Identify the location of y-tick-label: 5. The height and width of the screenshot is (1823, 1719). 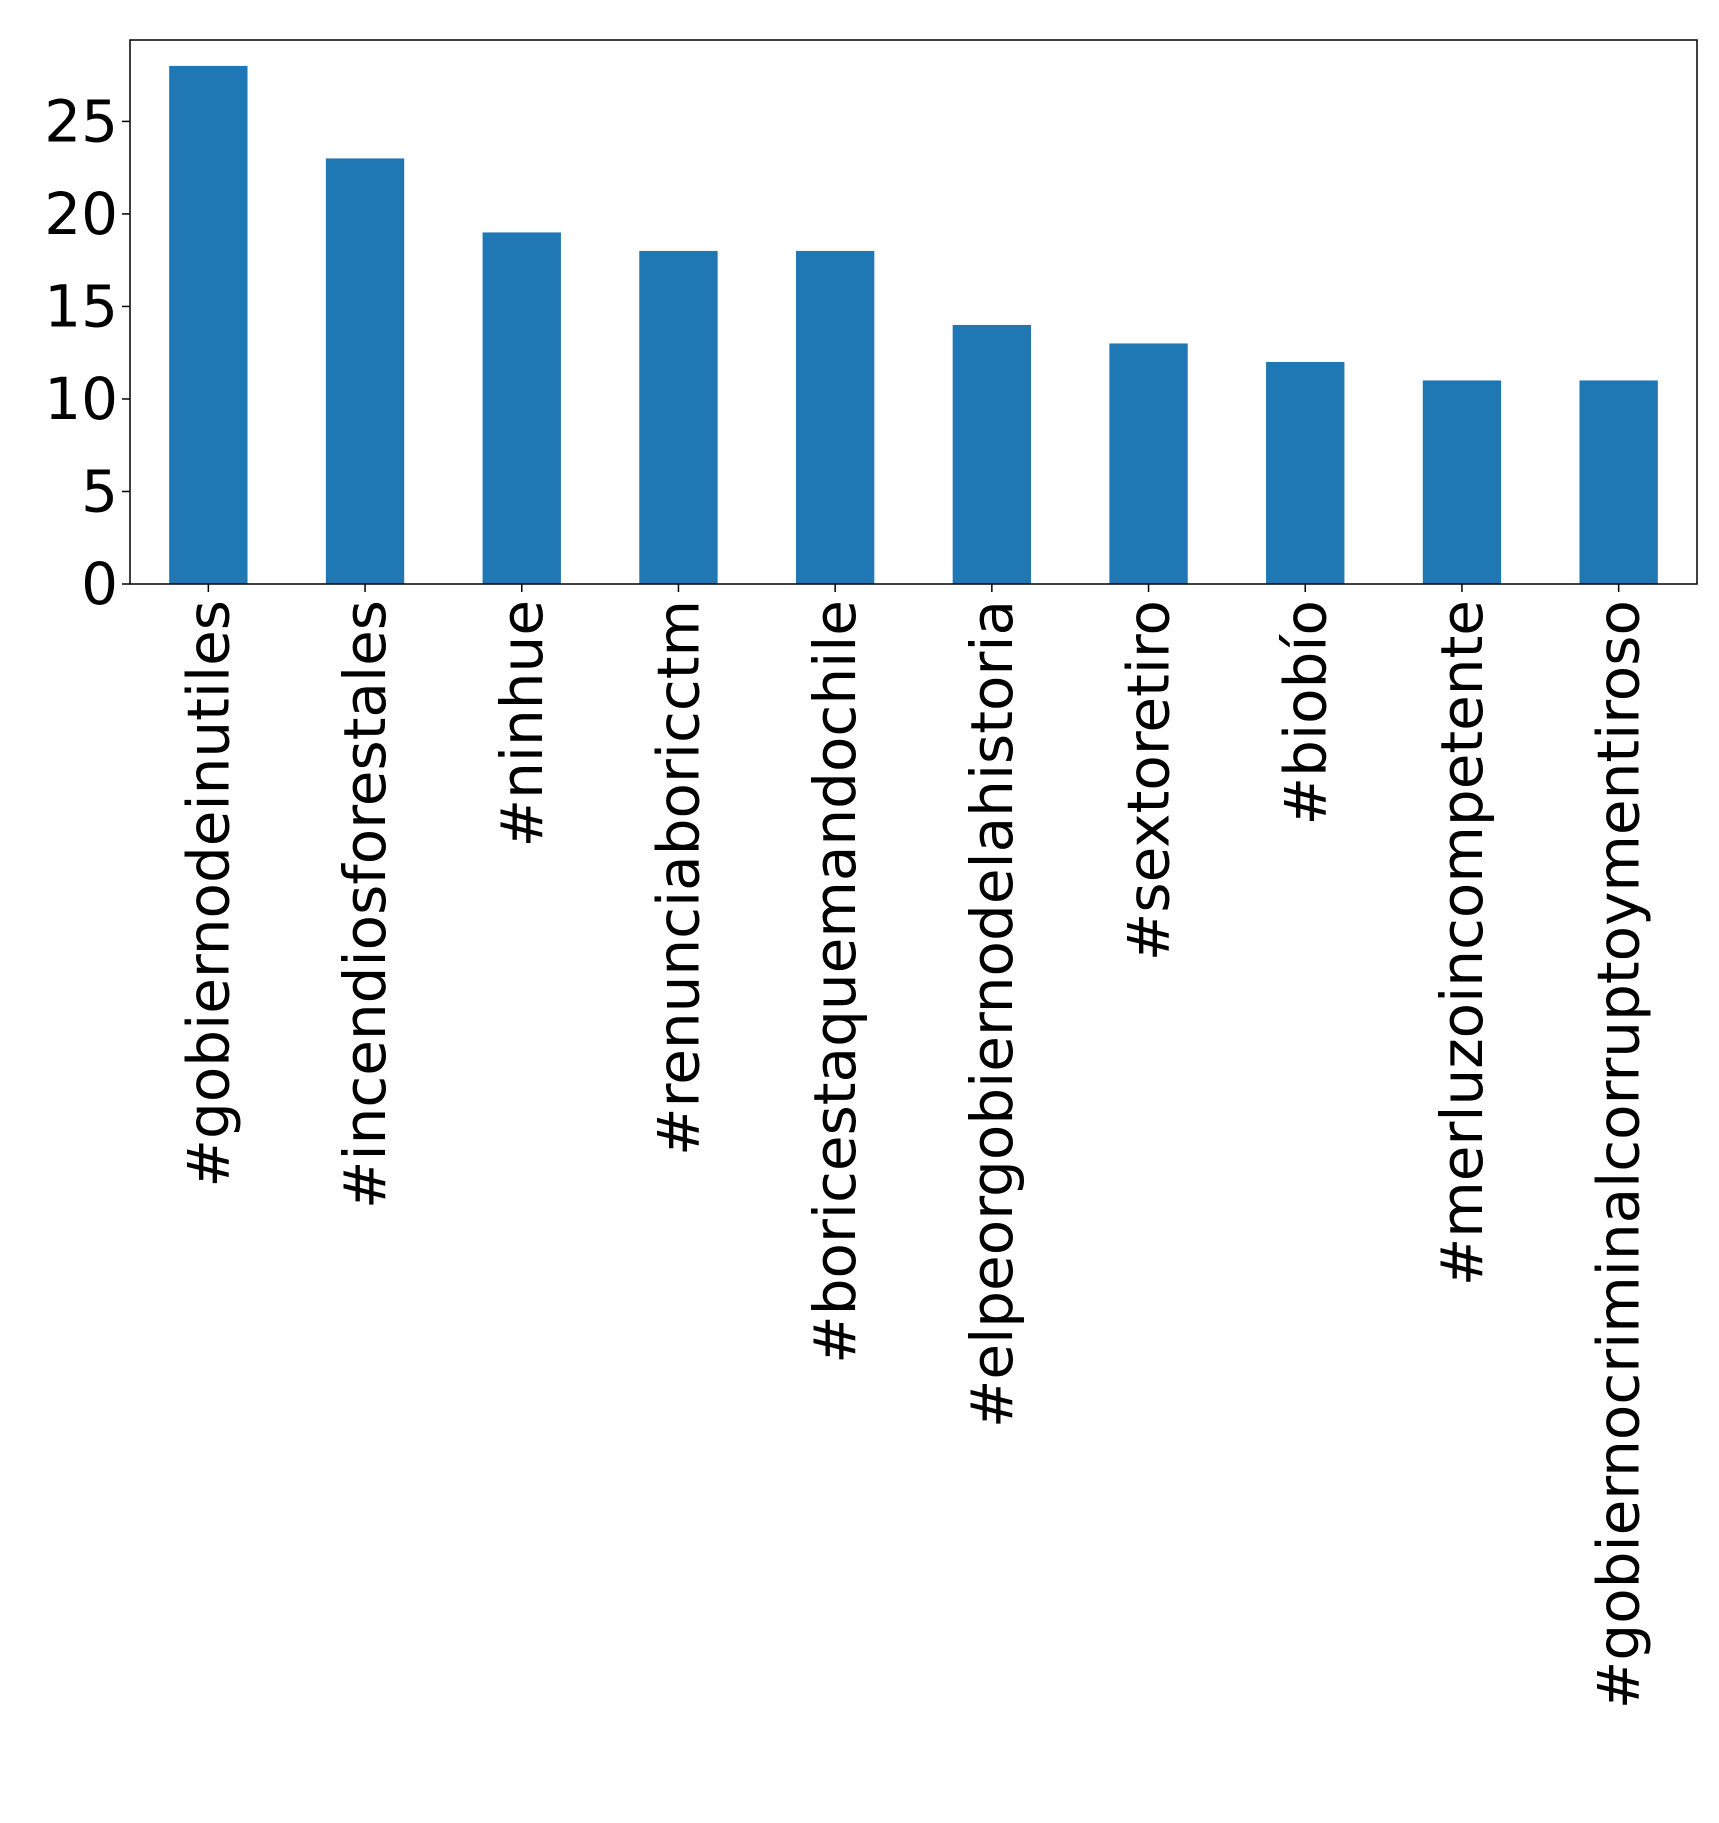
(99, 491).